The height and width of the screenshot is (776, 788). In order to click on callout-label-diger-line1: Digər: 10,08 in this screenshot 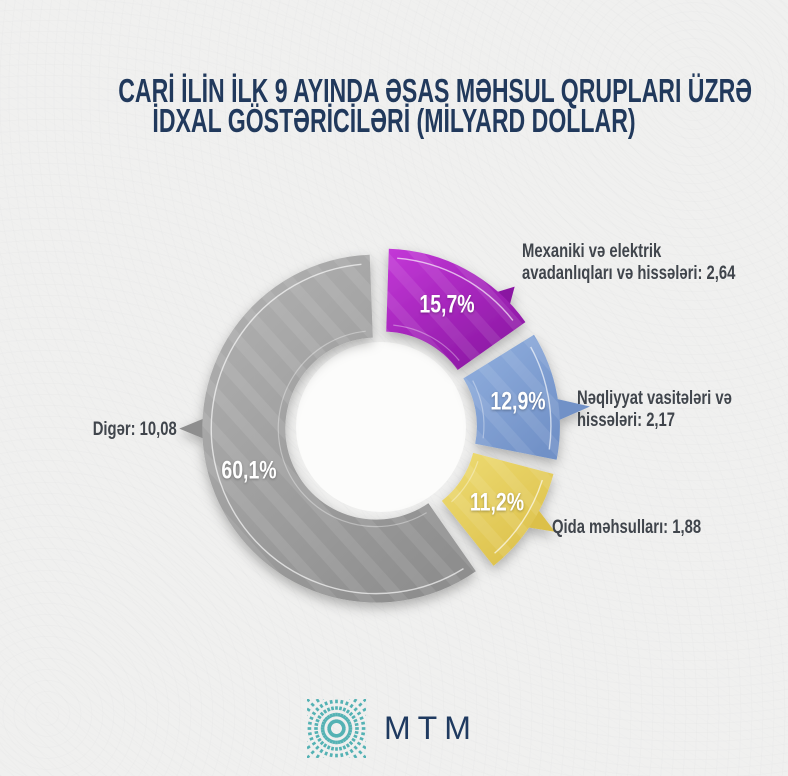, I will do `click(134, 429)`.